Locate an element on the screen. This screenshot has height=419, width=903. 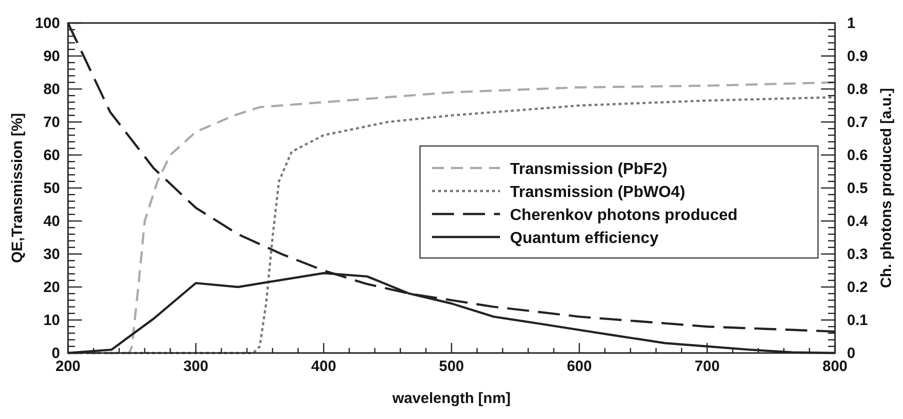
y-tick-label: 90 is located at coordinates (51, 56).